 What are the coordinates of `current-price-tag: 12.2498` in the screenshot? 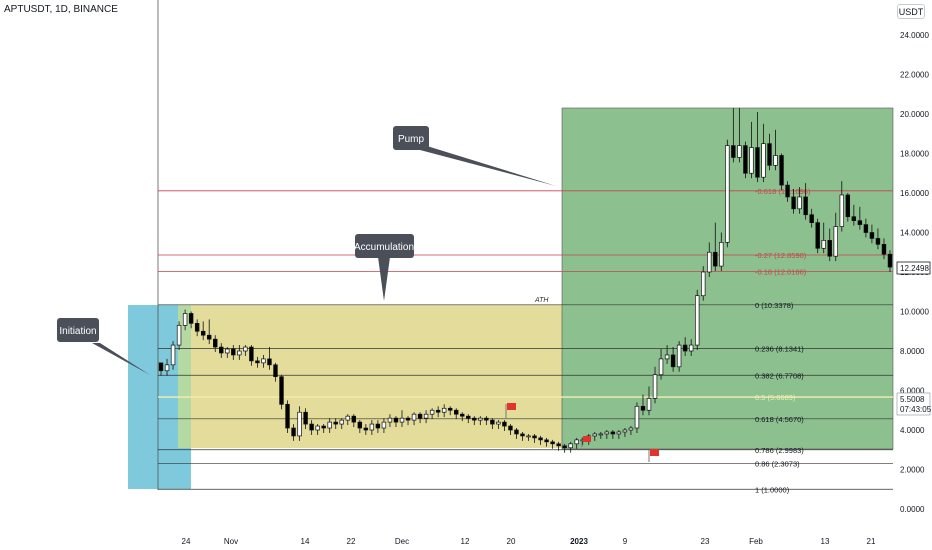 It's located at (913, 268).